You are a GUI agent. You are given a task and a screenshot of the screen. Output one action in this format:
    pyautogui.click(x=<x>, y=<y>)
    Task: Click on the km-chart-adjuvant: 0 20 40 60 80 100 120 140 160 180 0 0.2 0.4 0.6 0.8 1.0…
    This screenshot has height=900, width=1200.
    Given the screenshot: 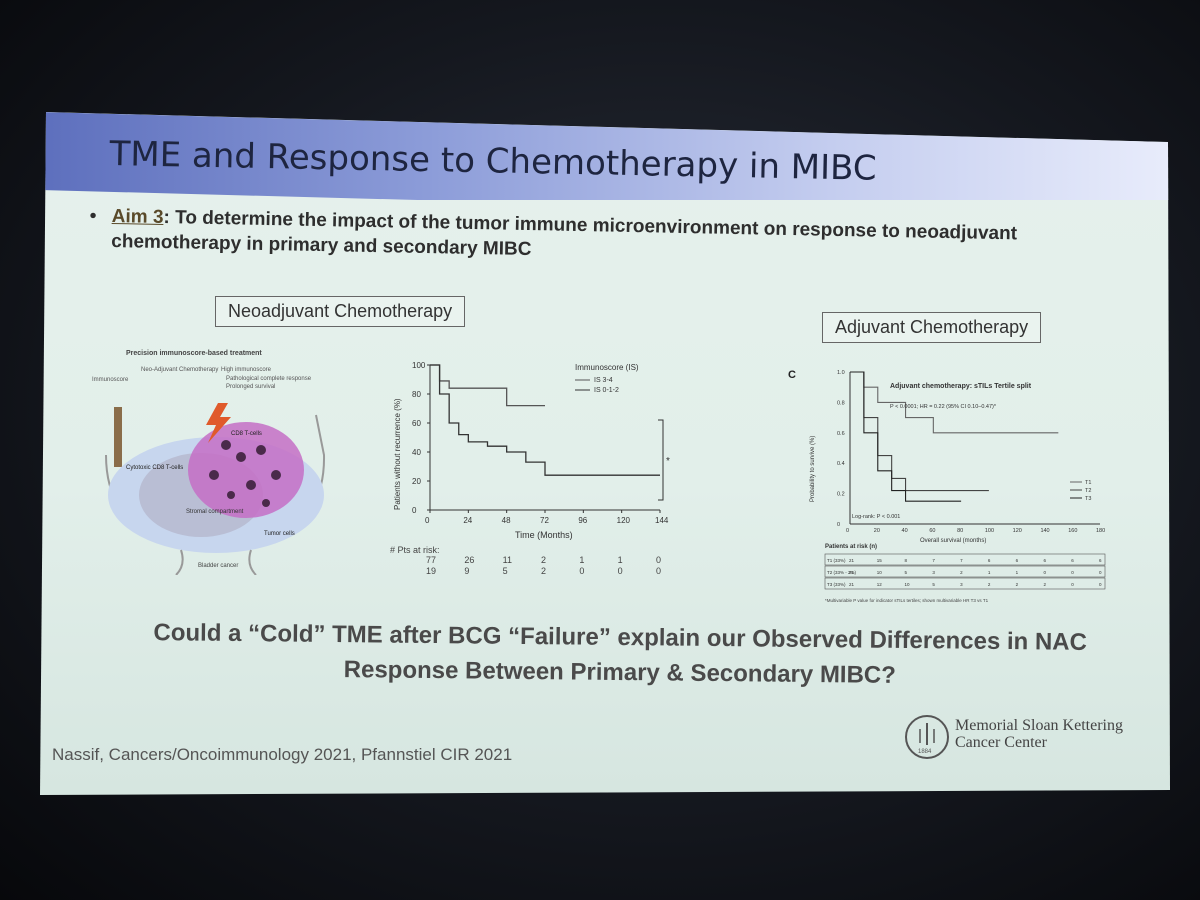 What is the action you would take?
    pyautogui.click(x=946, y=456)
    